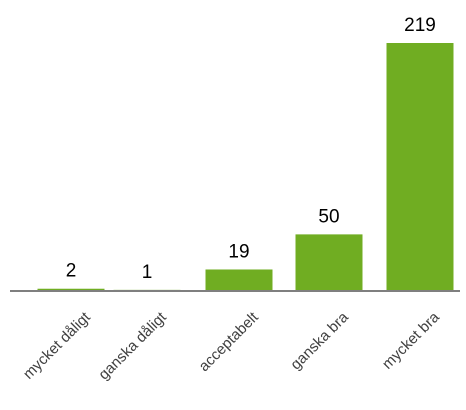 This screenshot has height=410, width=466. I want to click on data-label-mycket-dåligt: 2, so click(71, 271).